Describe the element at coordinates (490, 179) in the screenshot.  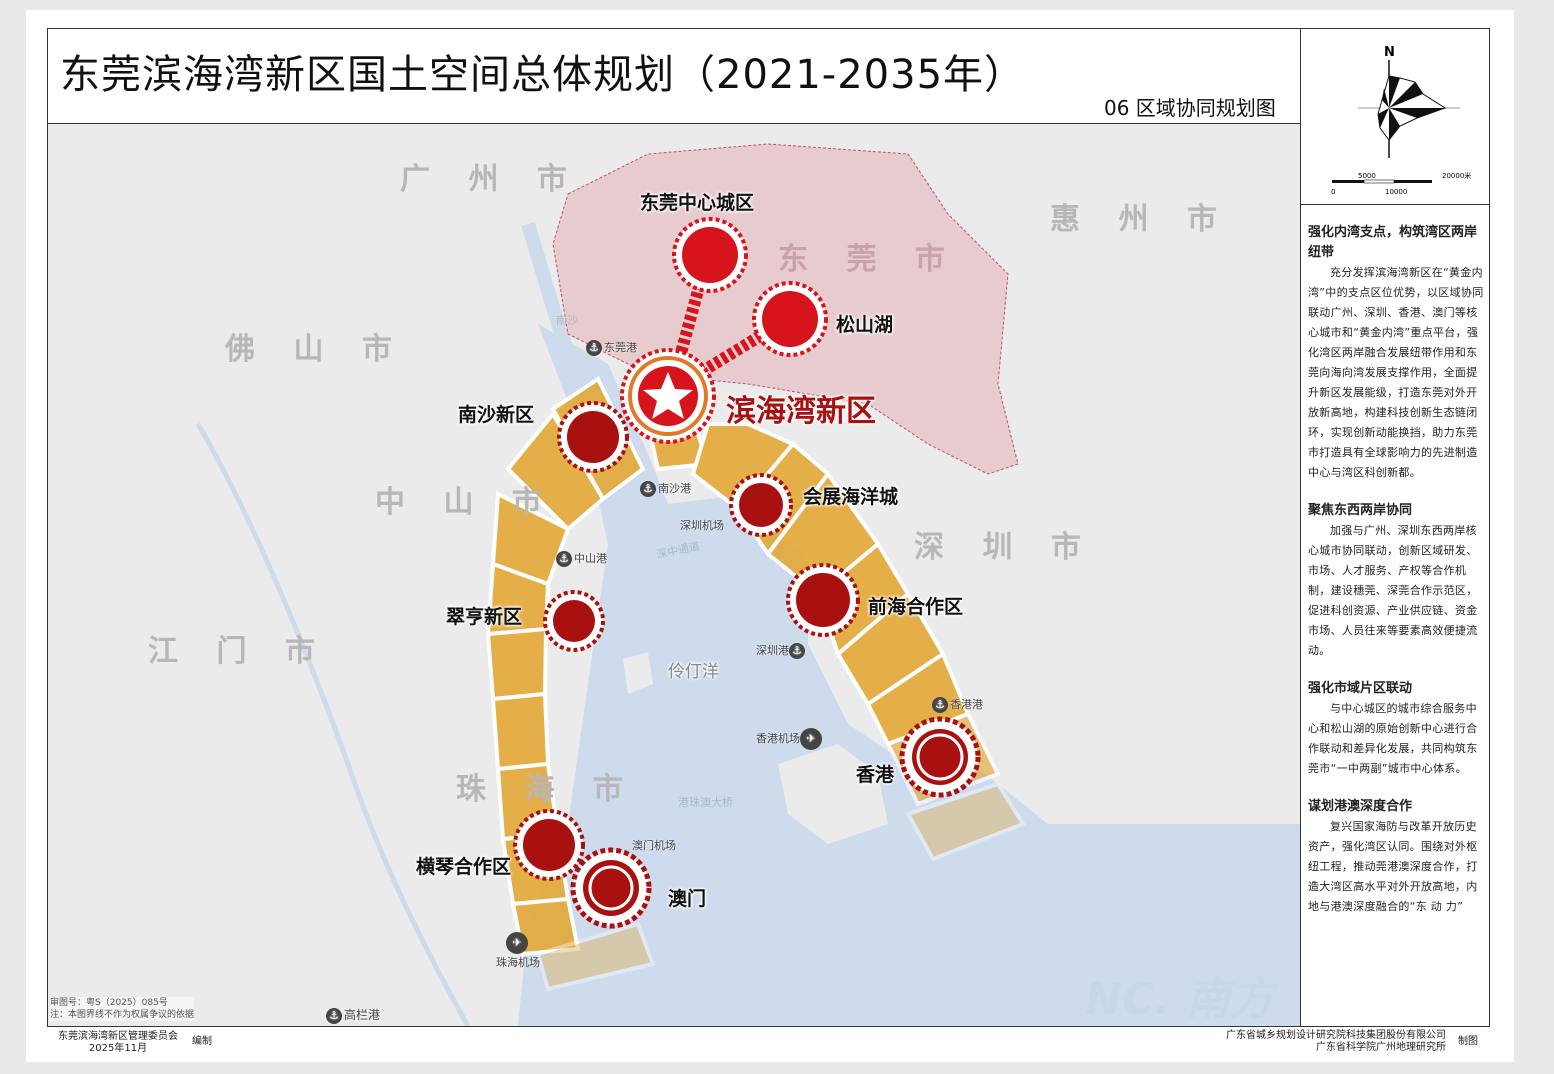
I see `city-label: 广 州 市` at that location.